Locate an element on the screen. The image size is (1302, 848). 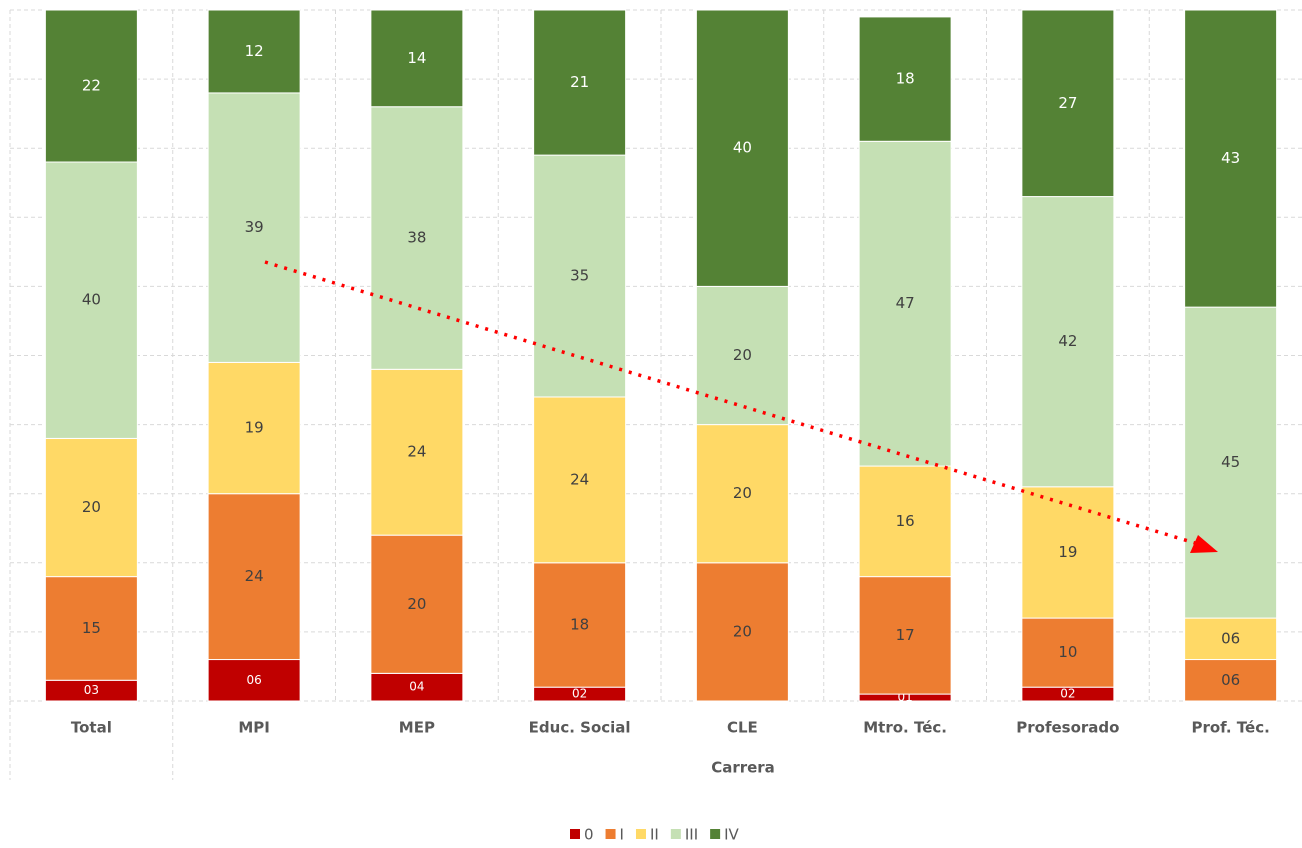
data-label: 39 is located at coordinates (254, 227).